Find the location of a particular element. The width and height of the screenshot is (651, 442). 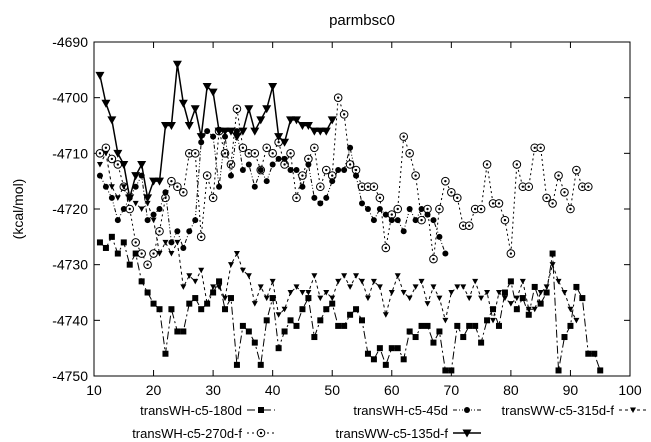

legend-label: transWW-c5-315d-f is located at coordinates (558, 410).